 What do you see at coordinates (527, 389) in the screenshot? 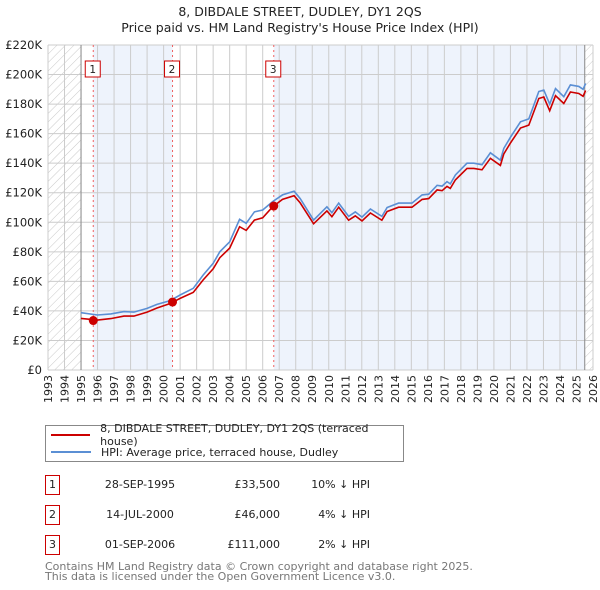
I see `x-tick-label: 2022` at bounding box center [527, 389].